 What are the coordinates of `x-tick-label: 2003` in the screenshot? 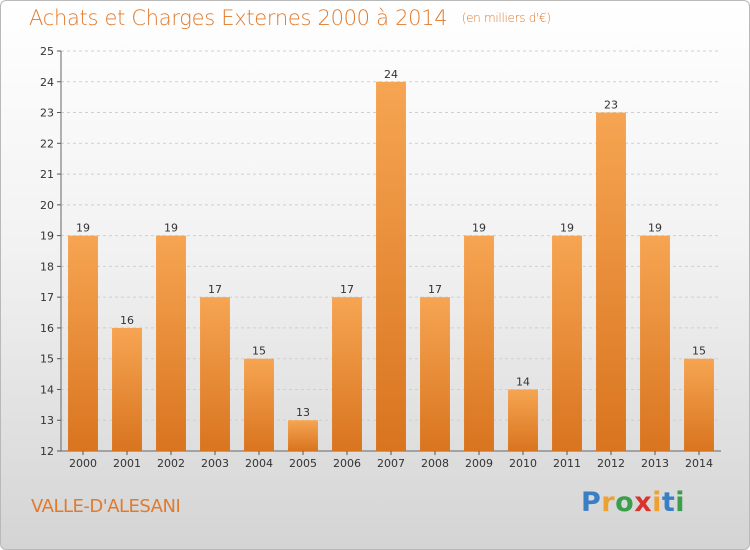 It's located at (215, 463).